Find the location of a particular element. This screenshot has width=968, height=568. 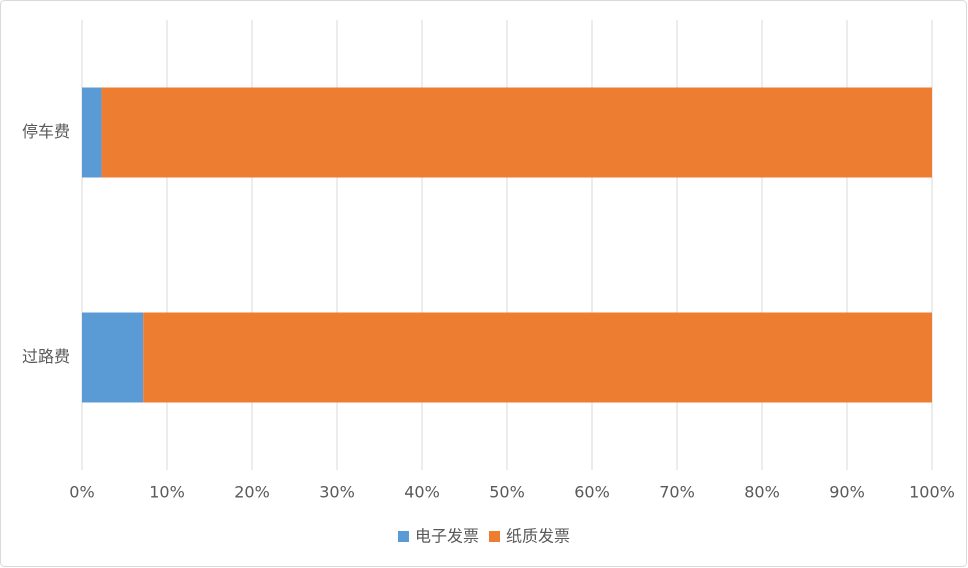

x-tick-label: 40% is located at coordinates (422, 492).